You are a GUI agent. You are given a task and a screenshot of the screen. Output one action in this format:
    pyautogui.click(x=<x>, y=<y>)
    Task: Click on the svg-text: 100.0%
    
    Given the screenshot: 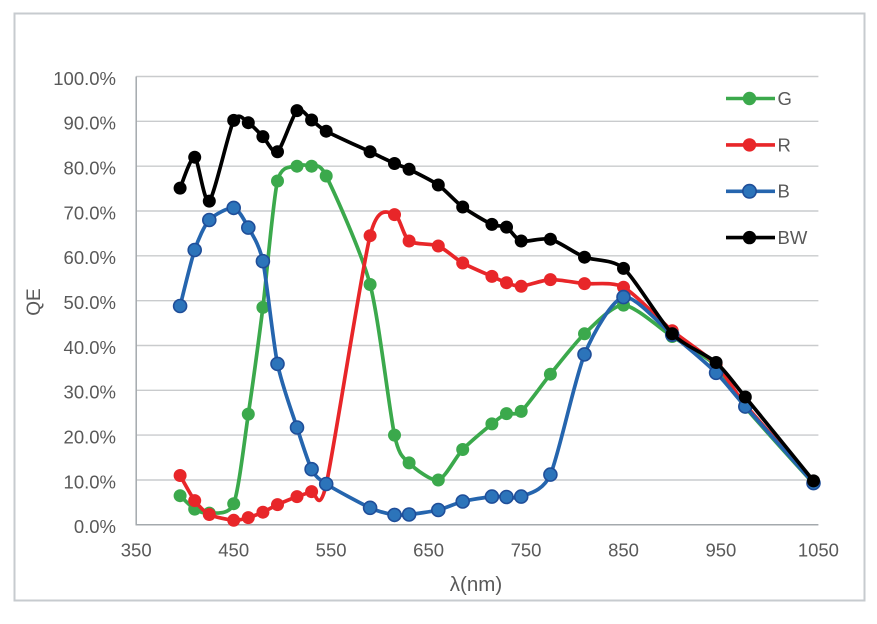 What is the action you would take?
    pyautogui.click(x=84, y=78)
    